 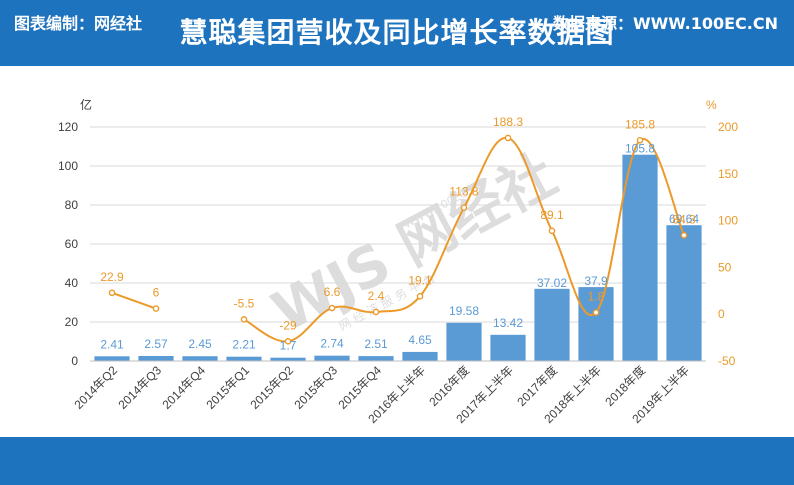 I want to click on footer-source: 数据来源：WWW.100EC.CN, so click(x=665, y=23).